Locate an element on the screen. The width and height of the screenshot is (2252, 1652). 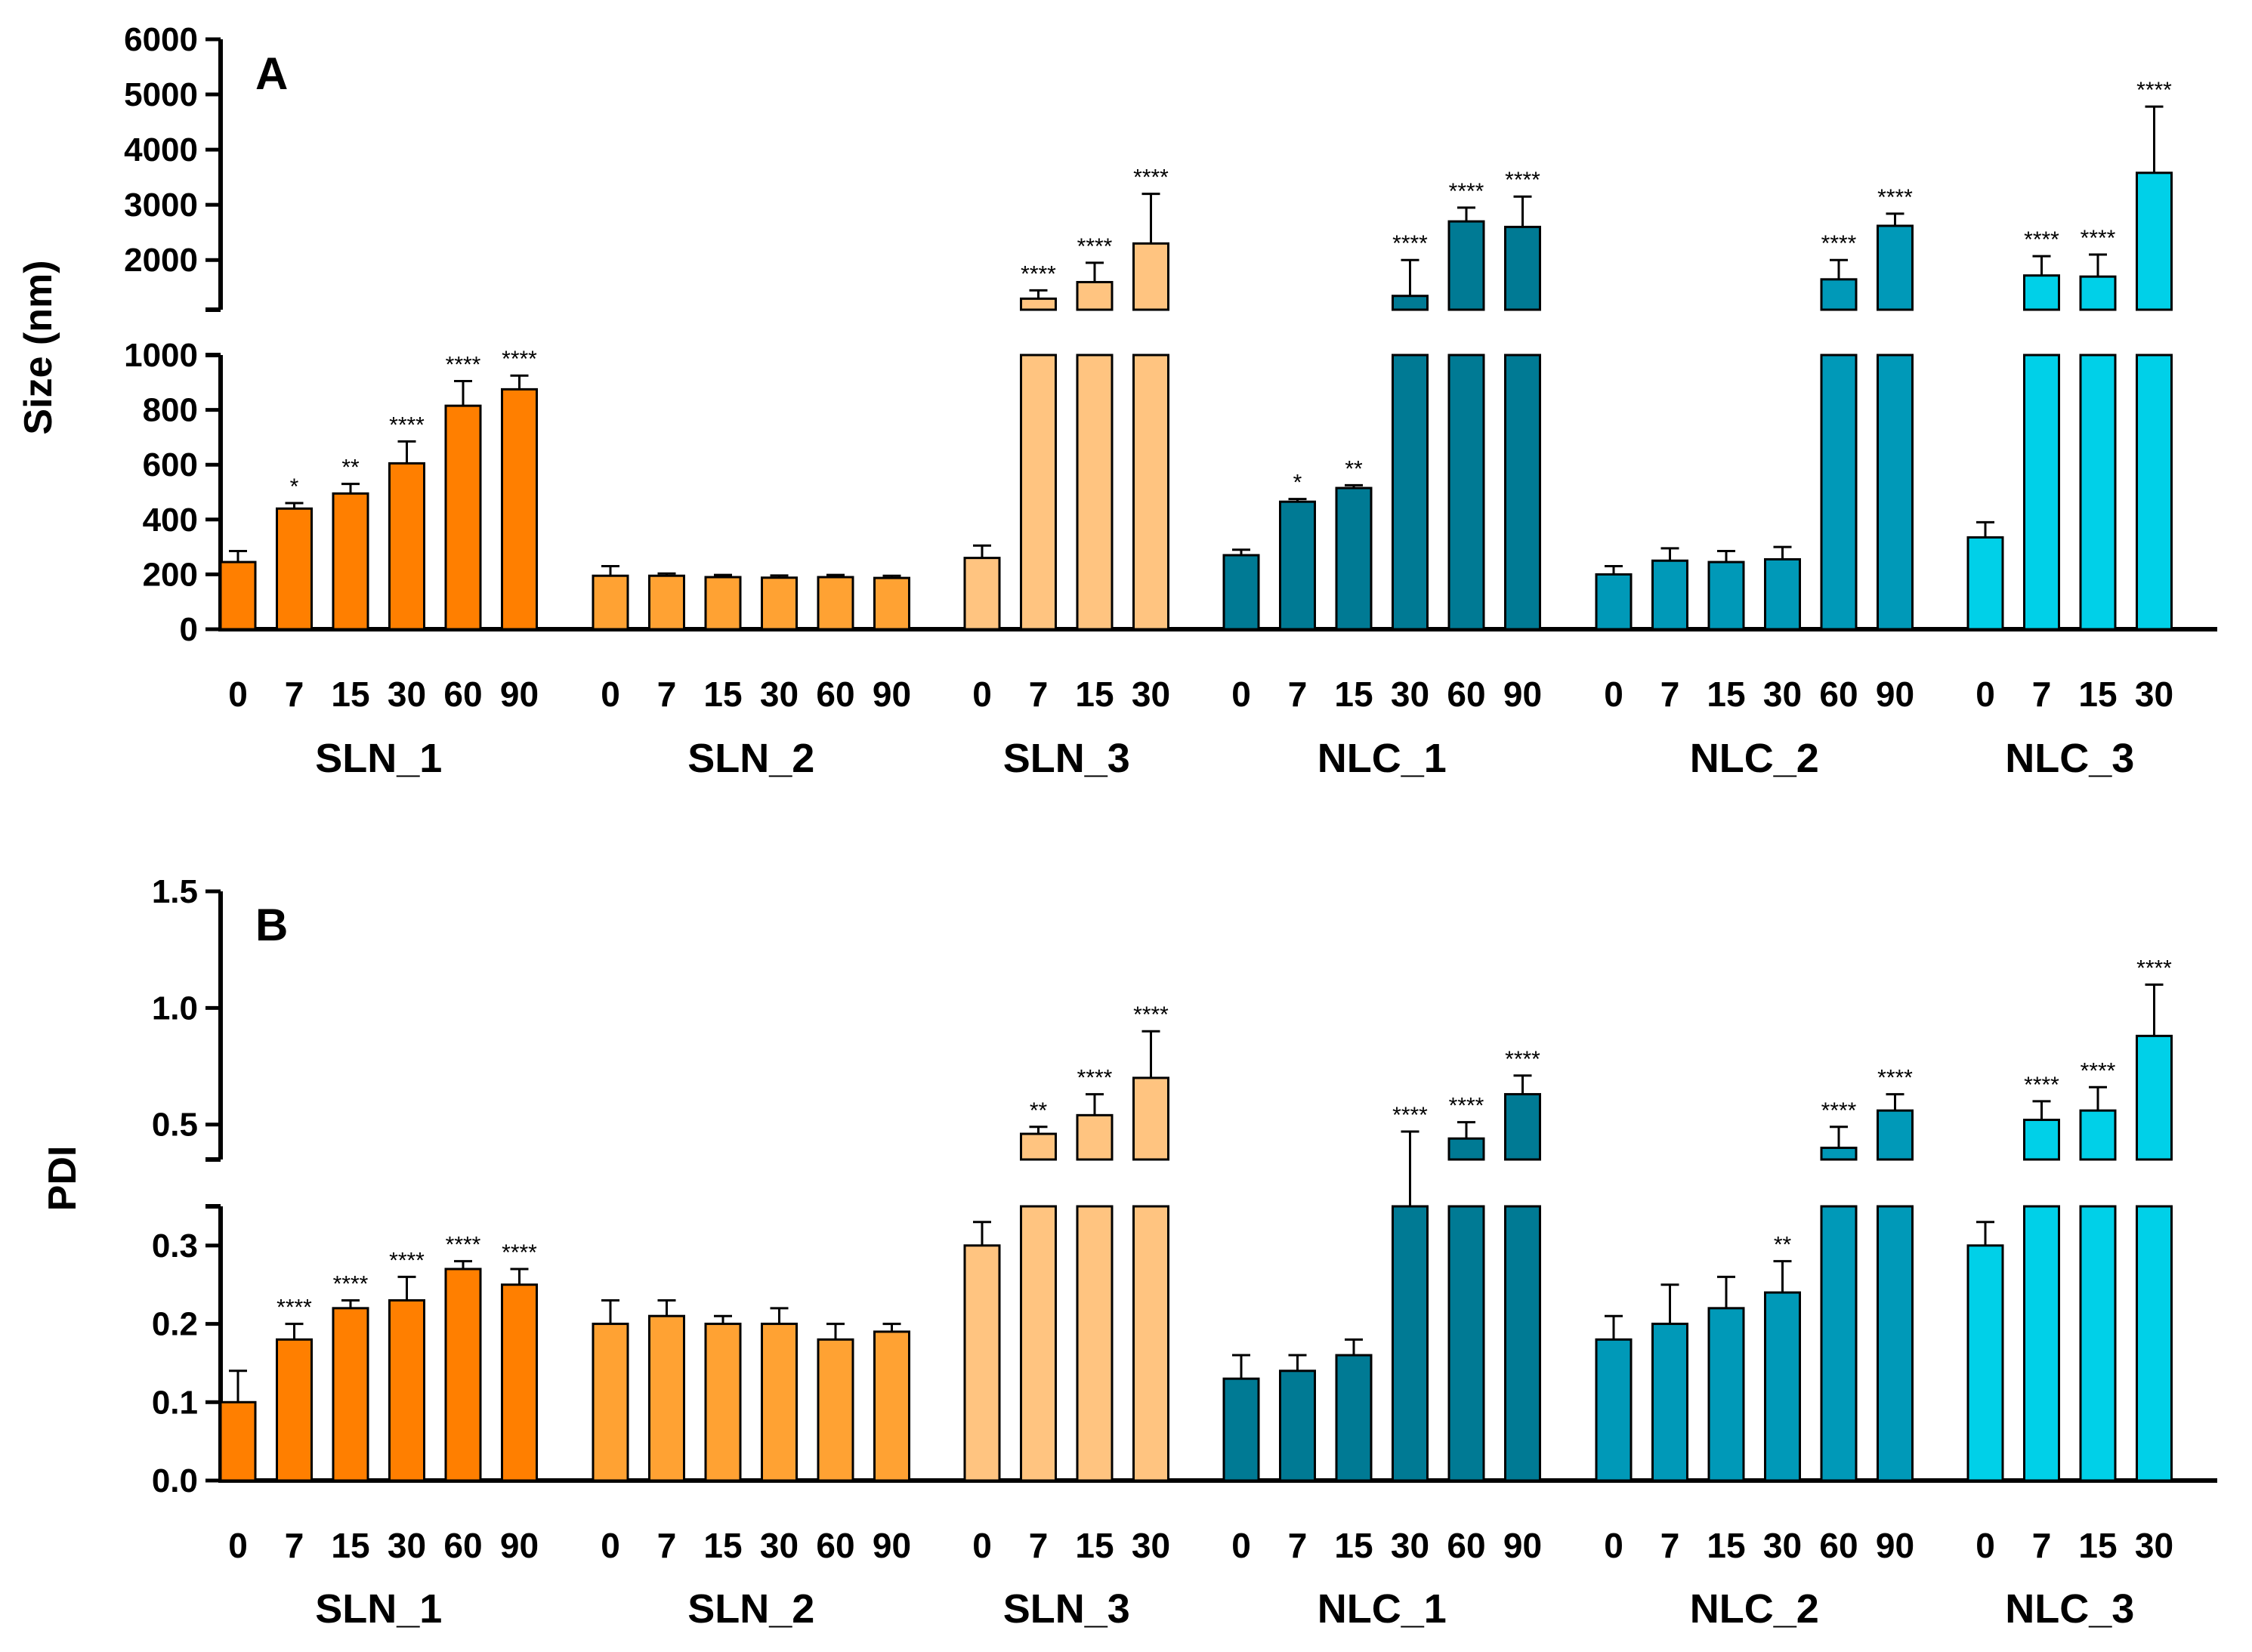
y-tick-label: 1.0 is located at coordinates (175, 1008).